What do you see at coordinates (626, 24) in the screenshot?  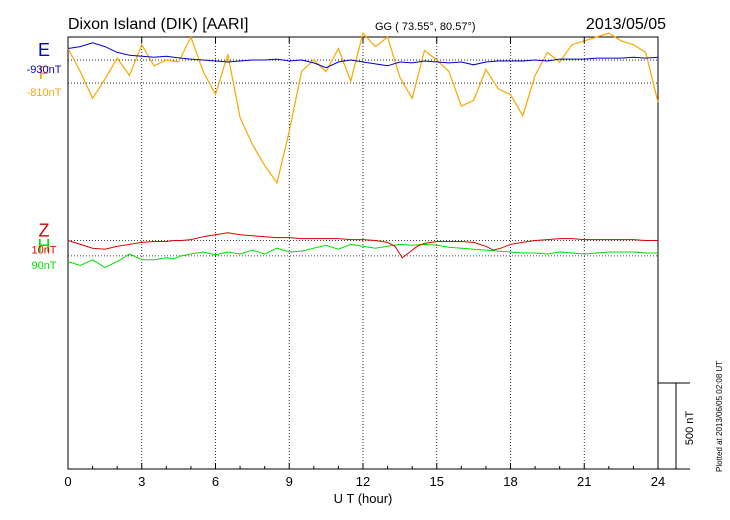 I see `date-label: 2013/05/05` at bounding box center [626, 24].